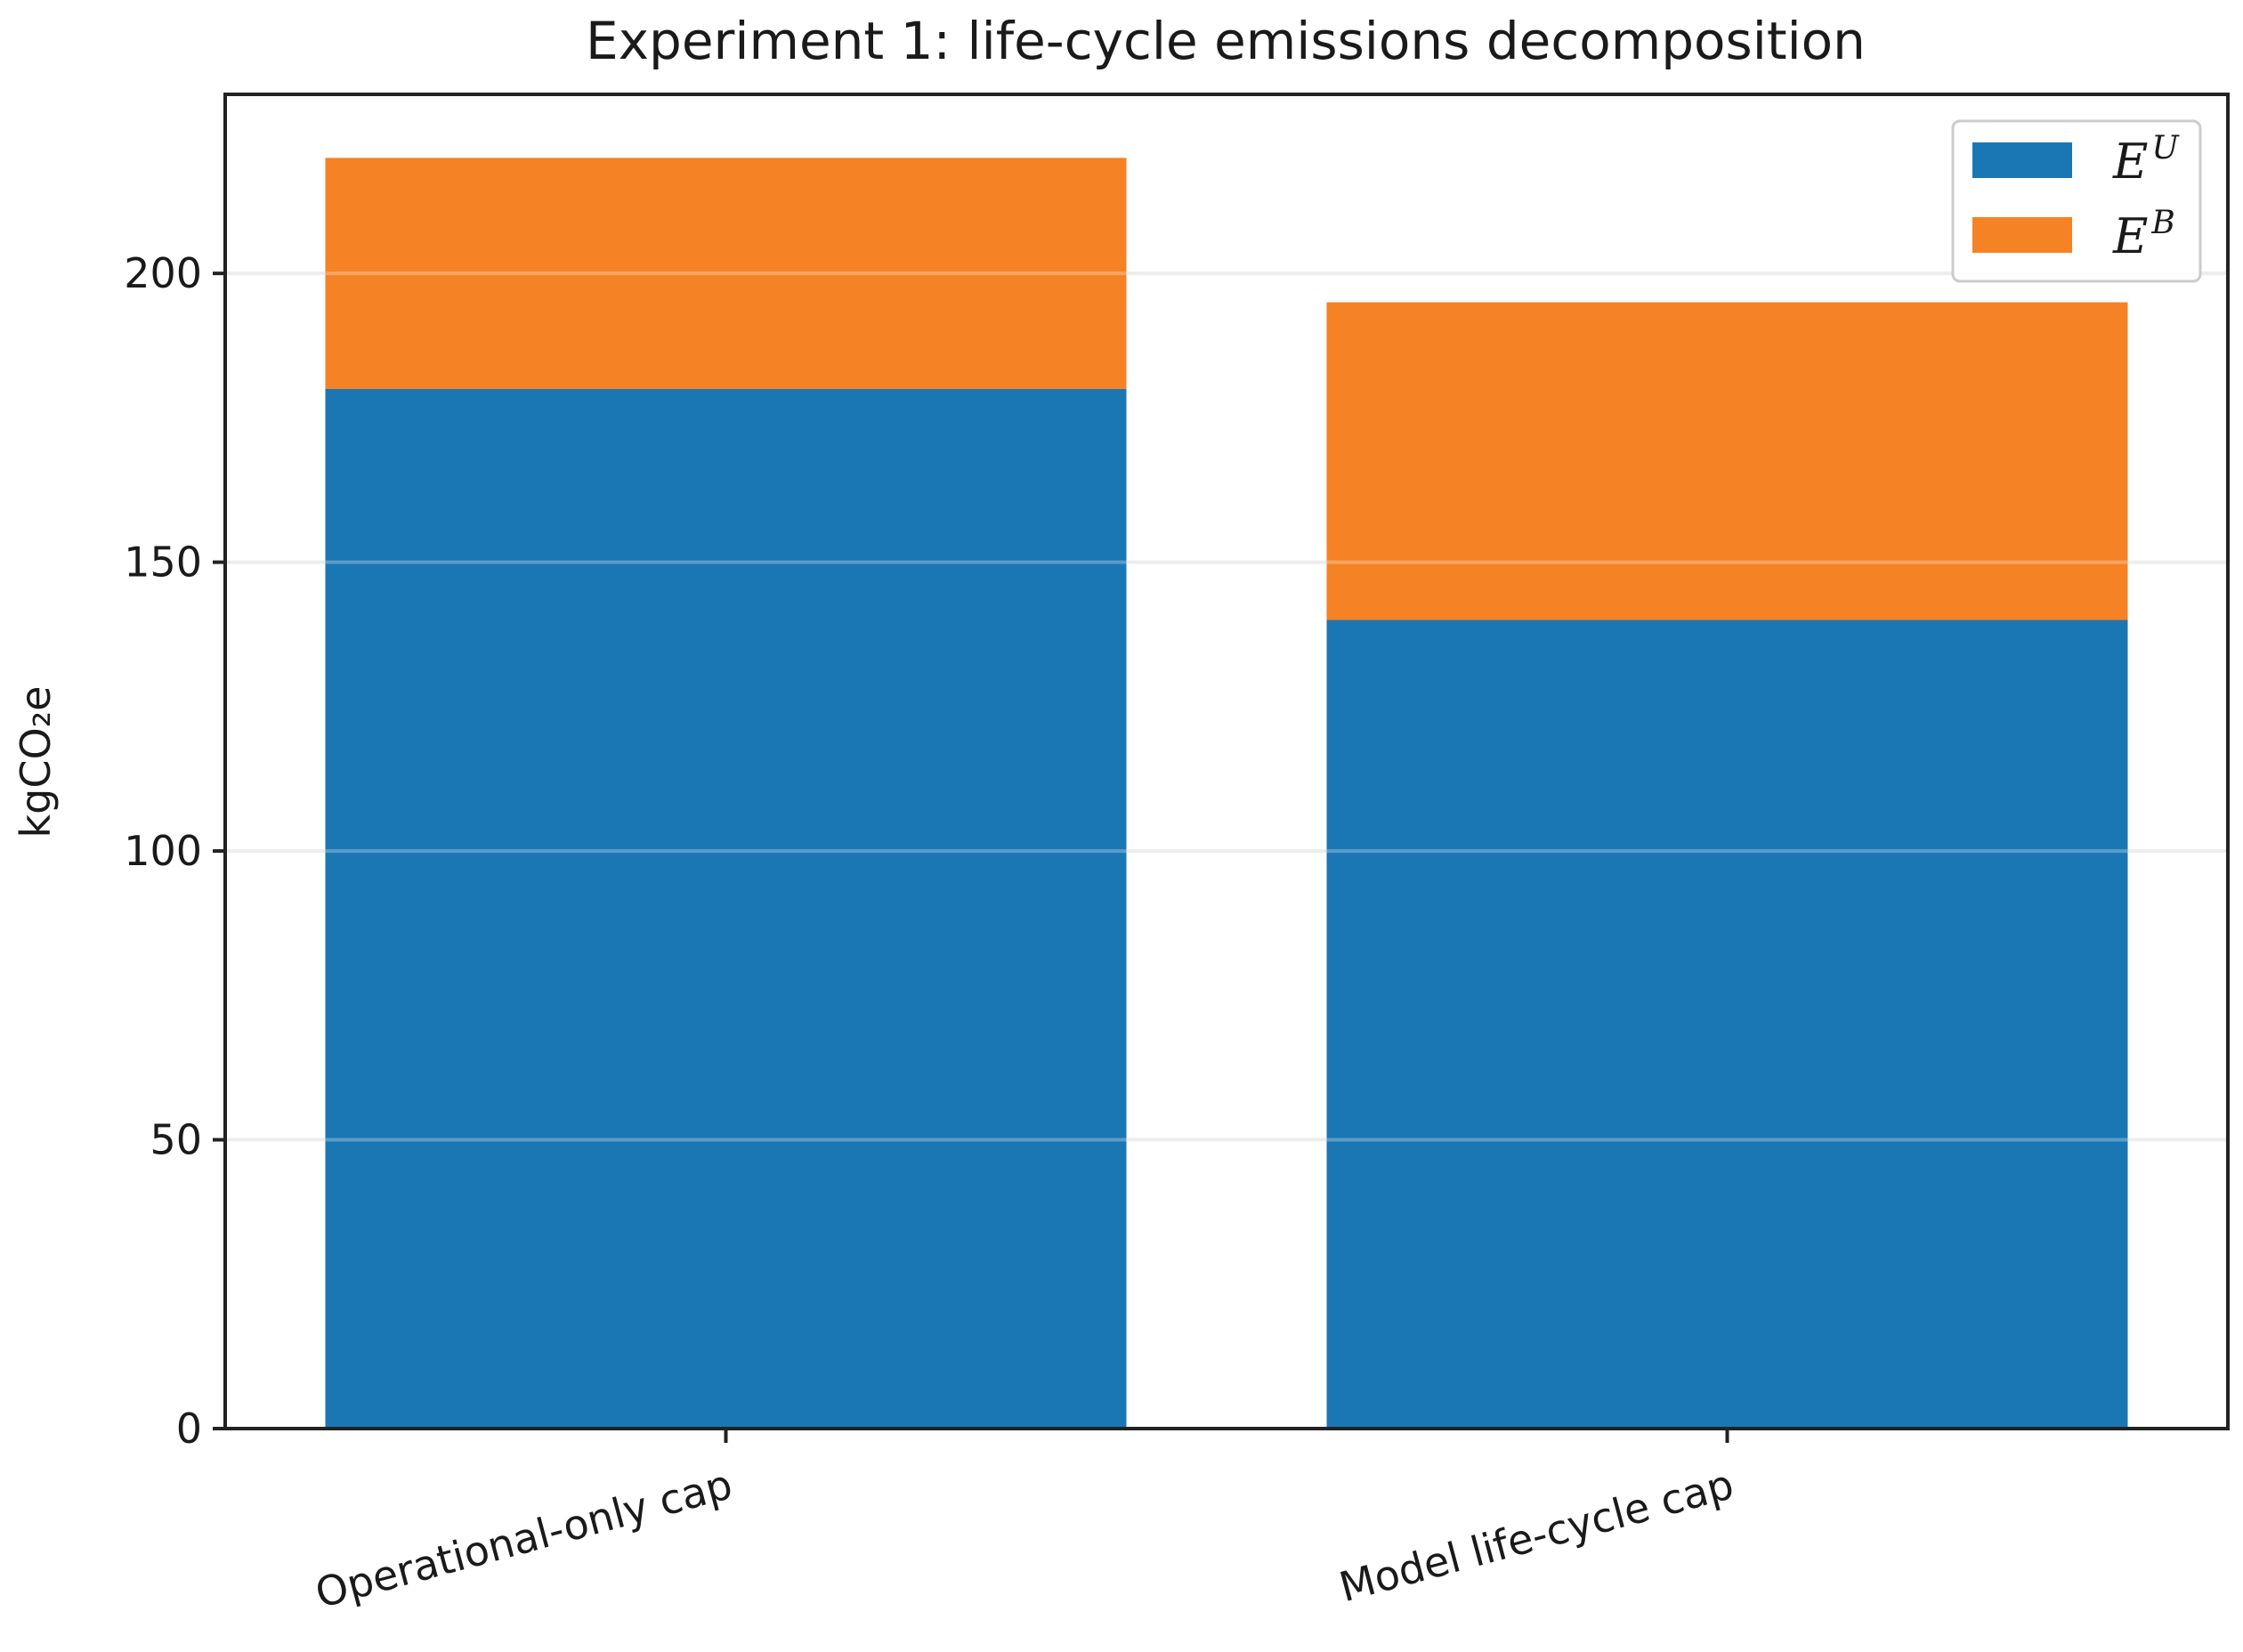  Describe the element at coordinates (189, 1429) in the screenshot. I see `y-tick-label: 0` at that location.